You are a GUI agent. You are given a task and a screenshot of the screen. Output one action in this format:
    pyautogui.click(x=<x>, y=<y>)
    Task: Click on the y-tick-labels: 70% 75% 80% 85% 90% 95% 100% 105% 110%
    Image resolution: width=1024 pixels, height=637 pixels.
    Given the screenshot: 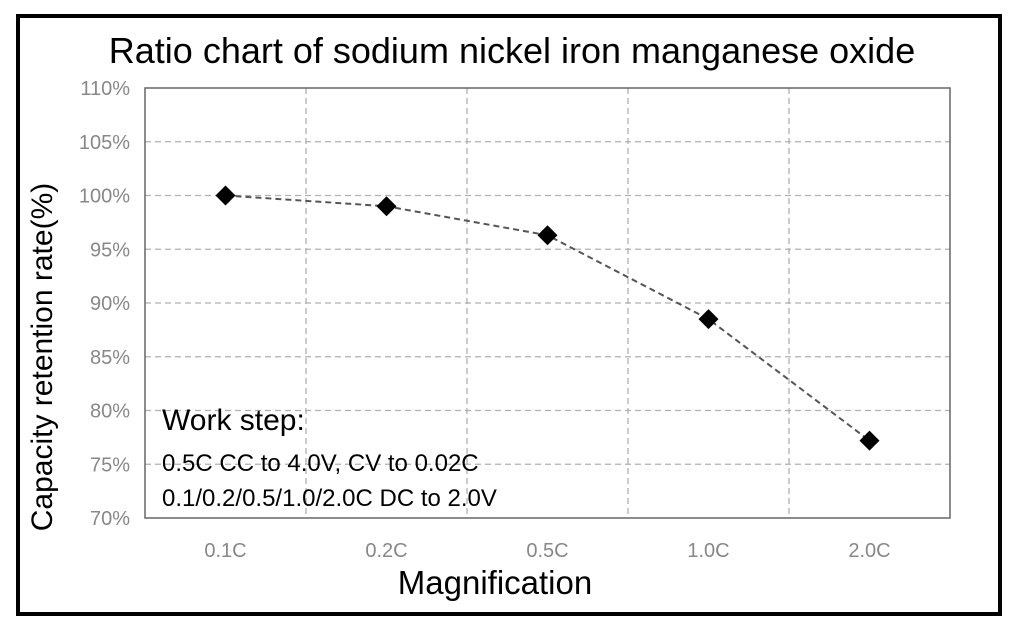 What is the action you would take?
    pyautogui.click(x=104, y=304)
    